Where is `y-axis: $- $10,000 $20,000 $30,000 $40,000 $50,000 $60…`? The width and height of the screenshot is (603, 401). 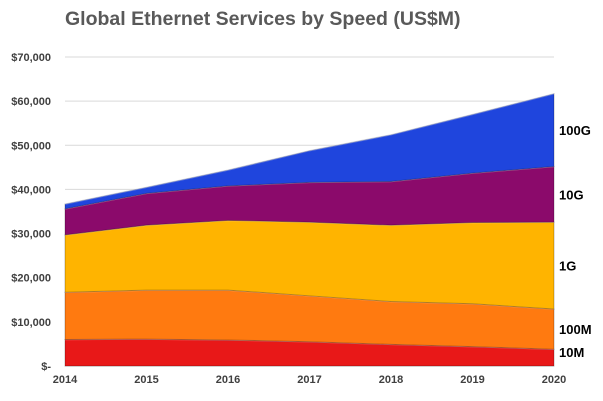
y-axis: $- $10,000 $20,000 $30,000 $40,000 $50,000 $60… is located at coordinates (31, 212).